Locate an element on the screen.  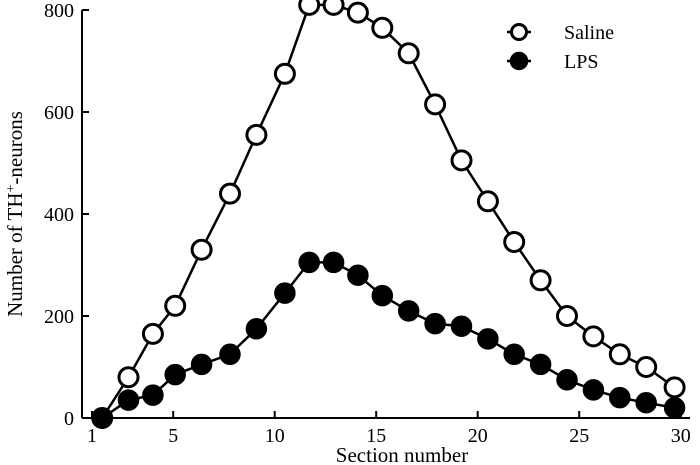
x-tick-label-2: 10 is located at coordinates (275, 436).